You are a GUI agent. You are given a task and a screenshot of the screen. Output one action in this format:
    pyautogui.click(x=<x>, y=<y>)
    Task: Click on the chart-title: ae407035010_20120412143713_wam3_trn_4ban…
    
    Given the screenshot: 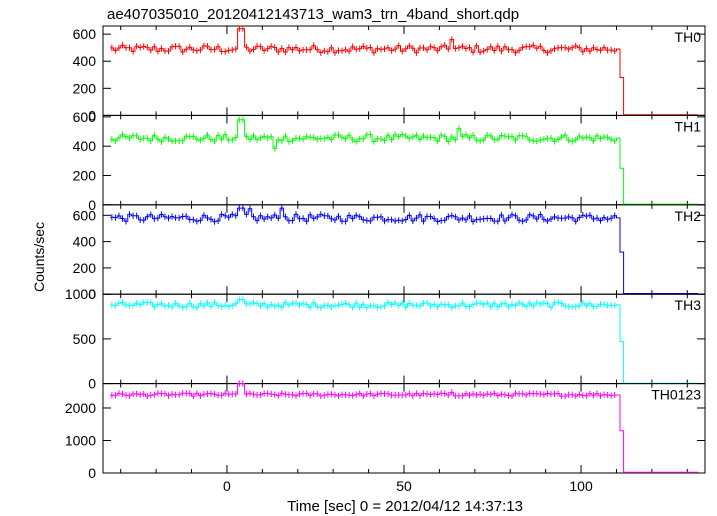 What is the action you would take?
    pyautogui.click(x=313, y=14)
    